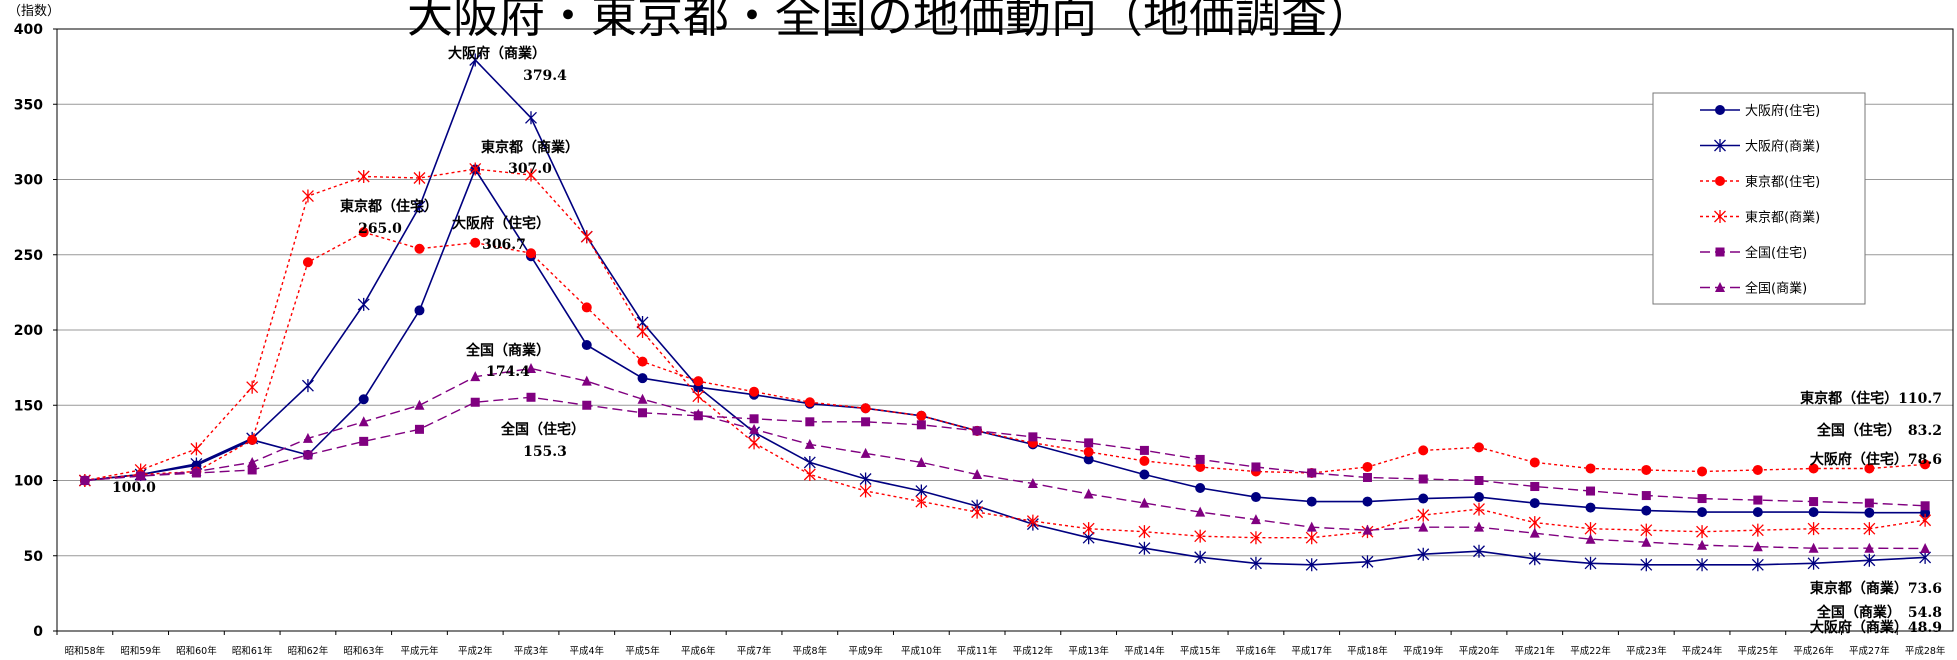 This screenshot has height=660, width=1957. Describe the element at coordinates (380, 229) in the screenshot. I see `annotation-label: 265.0` at that location.